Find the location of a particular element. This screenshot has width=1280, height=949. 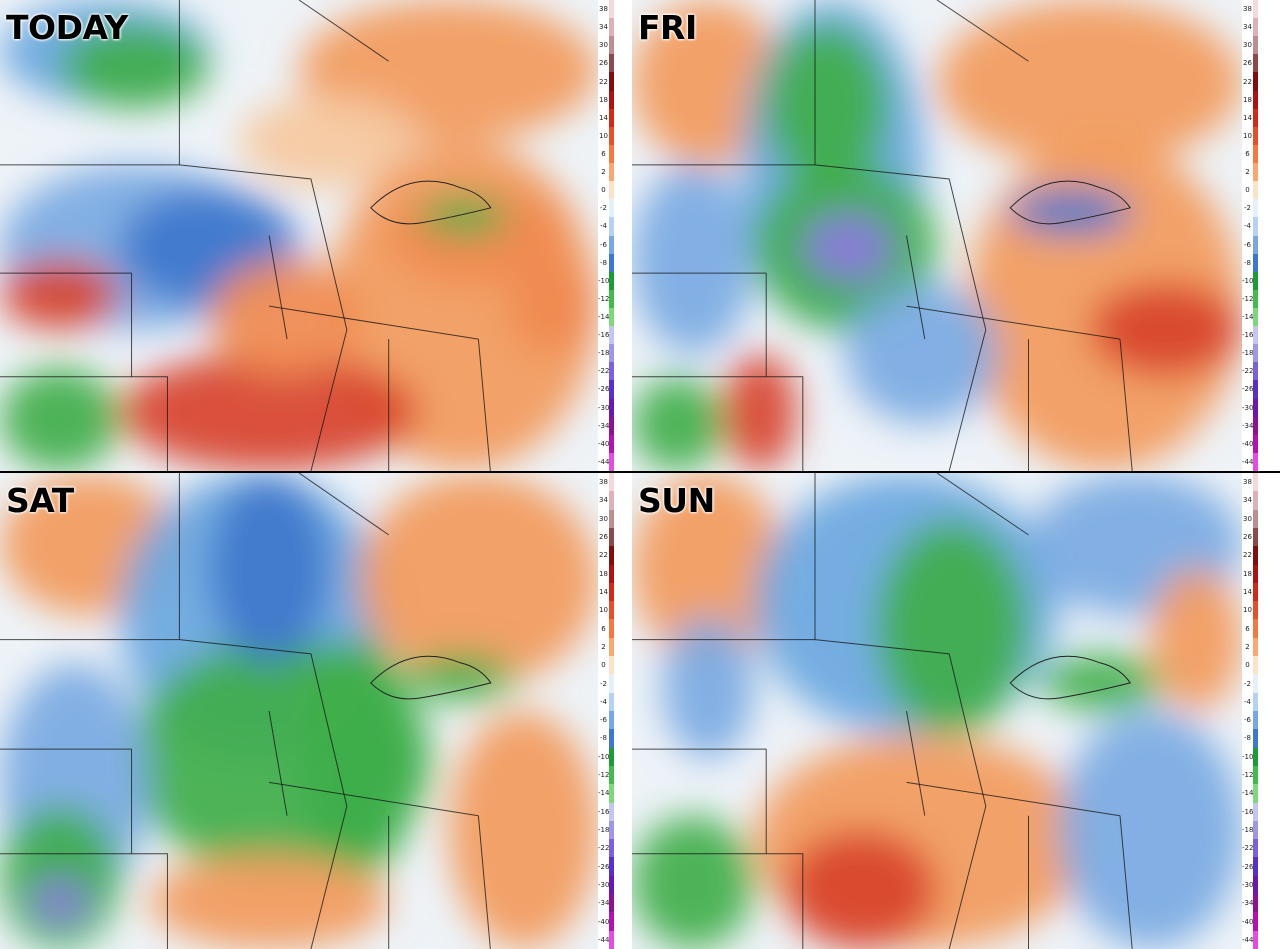

colorbar-tick: 0 is located at coordinates (603, 665).